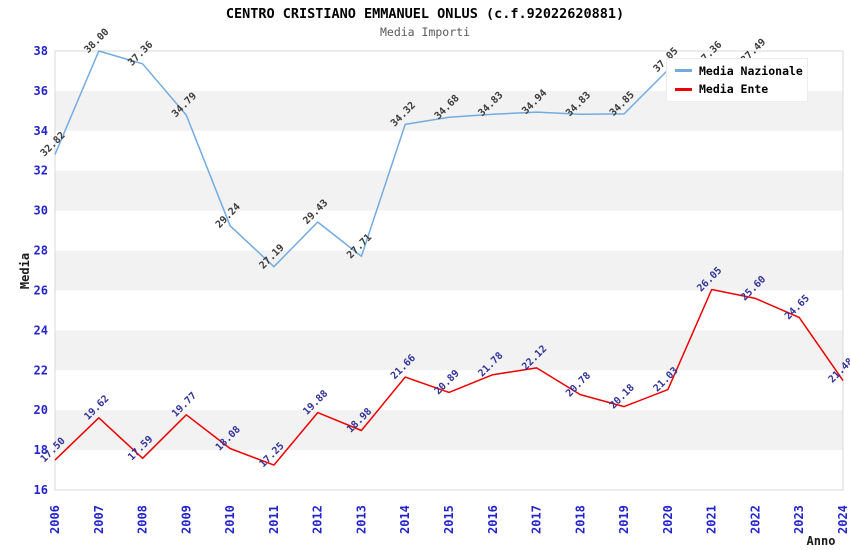 This screenshot has width=850, height=550. What do you see at coordinates (537, 519) in the screenshot?
I see `x-tick-label: 2017` at bounding box center [537, 519].